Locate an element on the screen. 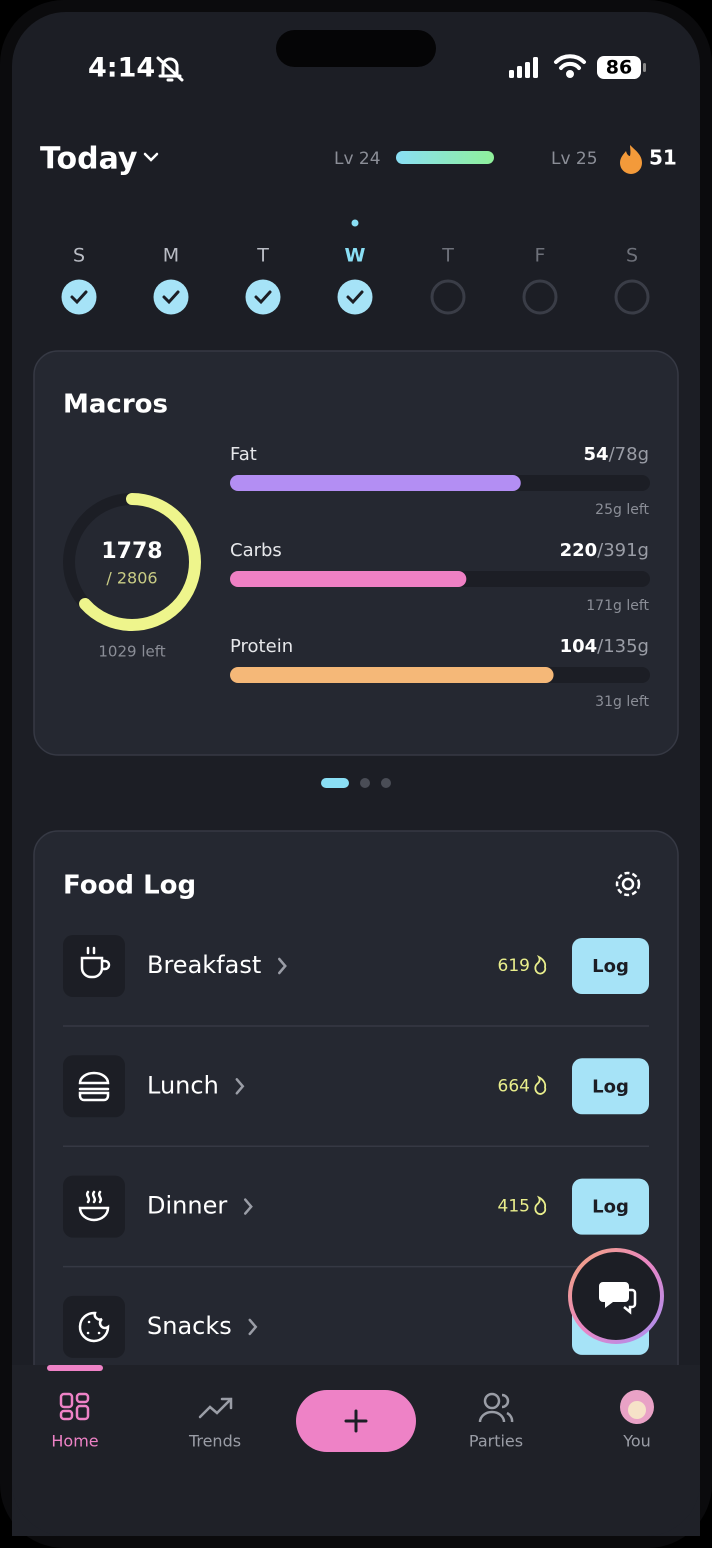  macro-left: 171g left is located at coordinates (617, 606).